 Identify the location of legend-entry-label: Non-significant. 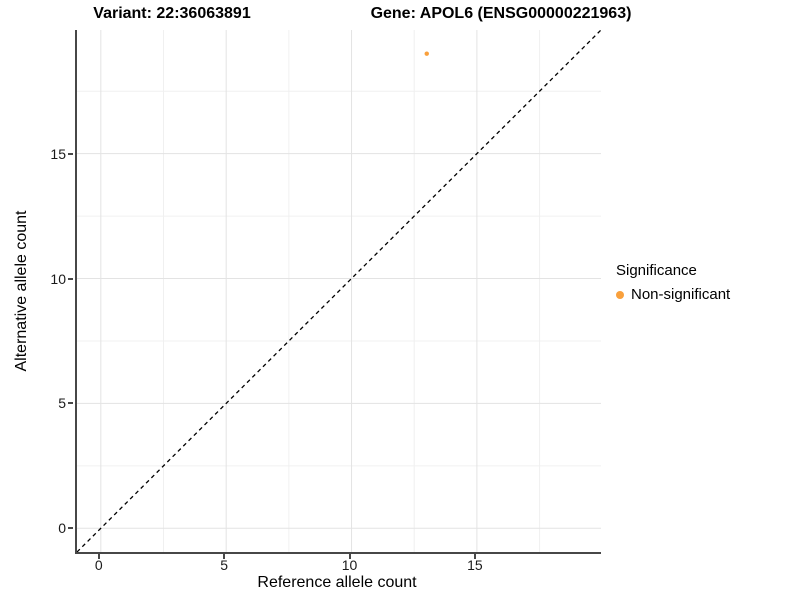
(681, 294).